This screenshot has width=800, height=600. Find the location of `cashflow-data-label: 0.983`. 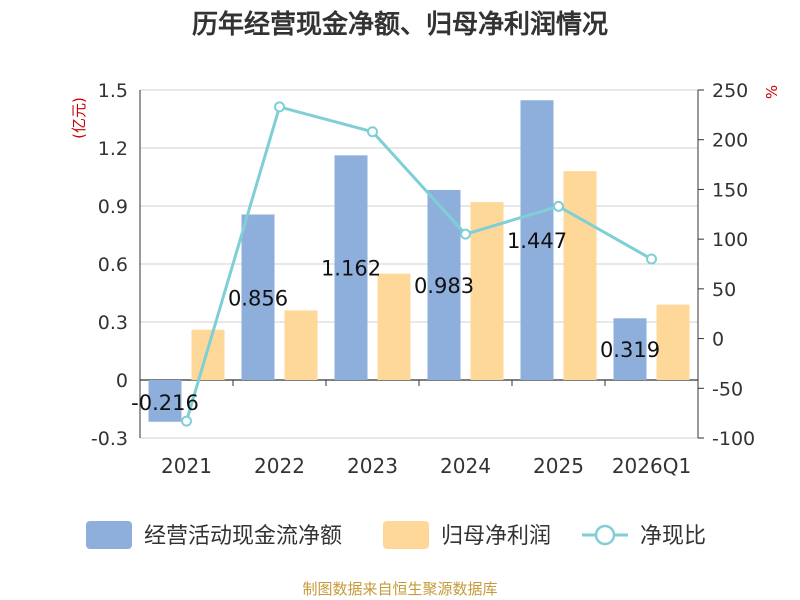

cashflow-data-label: 0.983 is located at coordinates (444, 286).